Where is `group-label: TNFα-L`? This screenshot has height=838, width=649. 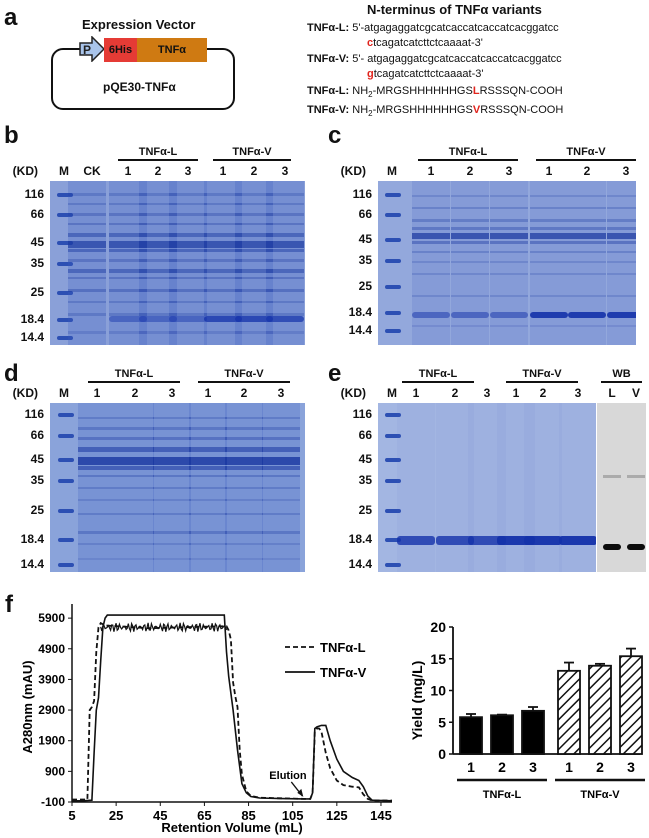 group-label: TNFα-L is located at coordinates (502, 795).